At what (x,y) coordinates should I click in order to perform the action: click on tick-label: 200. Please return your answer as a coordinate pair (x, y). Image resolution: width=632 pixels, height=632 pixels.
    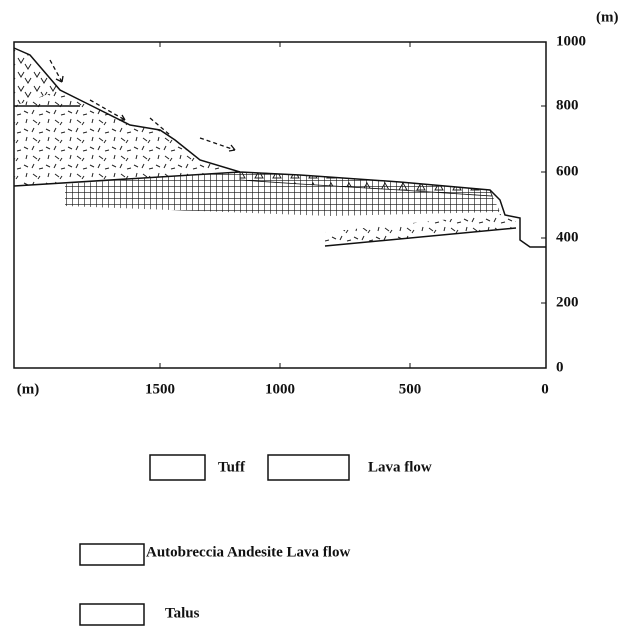
    Looking at the image, I should click on (567, 302).